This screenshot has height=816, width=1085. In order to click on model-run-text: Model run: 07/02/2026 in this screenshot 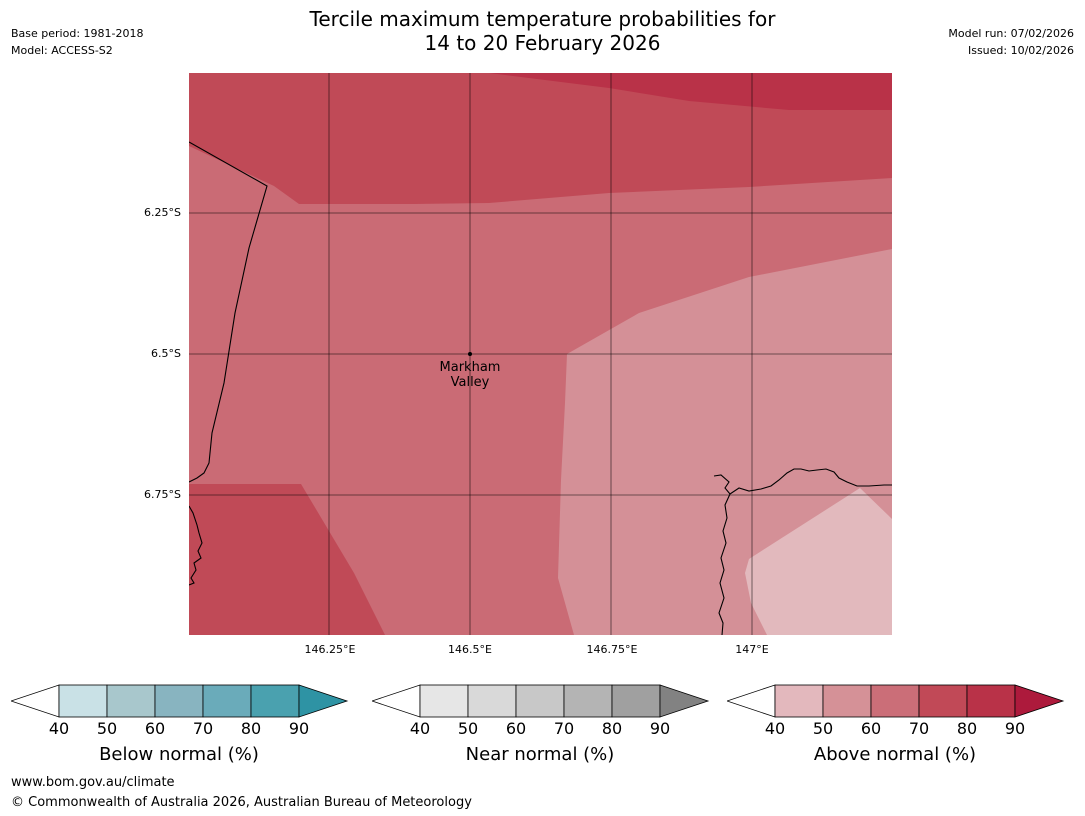, I will do `click(1011, 33)`.